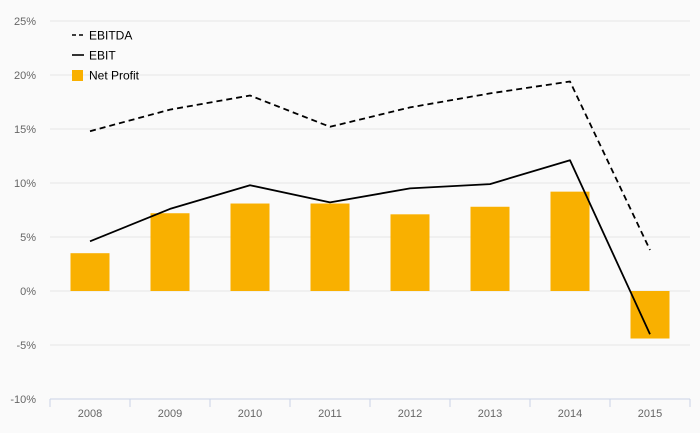 The width and height of the screenshot is (700, 433). Describe the element at coordinates (102, 56) in the screenshot. I see `legend-ebit-label: EBIT` at that location.